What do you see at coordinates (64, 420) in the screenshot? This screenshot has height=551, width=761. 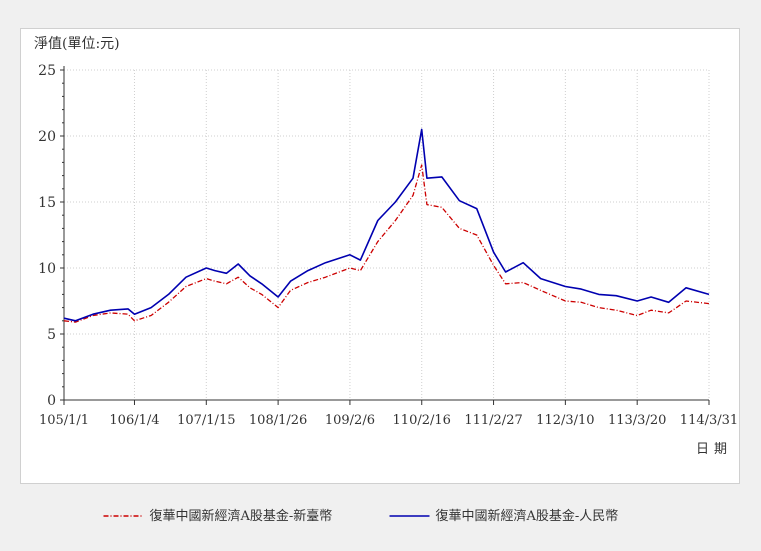 I see `x-tick-label: 105/1/1` at bounding box center [64, 420].